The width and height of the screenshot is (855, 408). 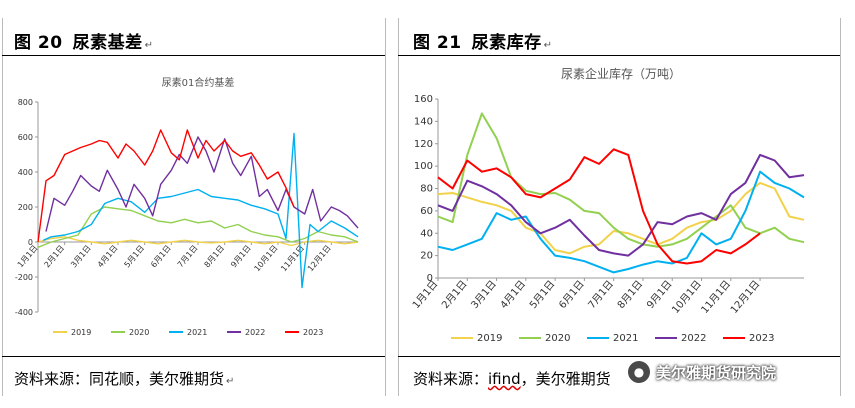 I want to click on left-source-return-mark: ↵, so click(x=230, y=381).